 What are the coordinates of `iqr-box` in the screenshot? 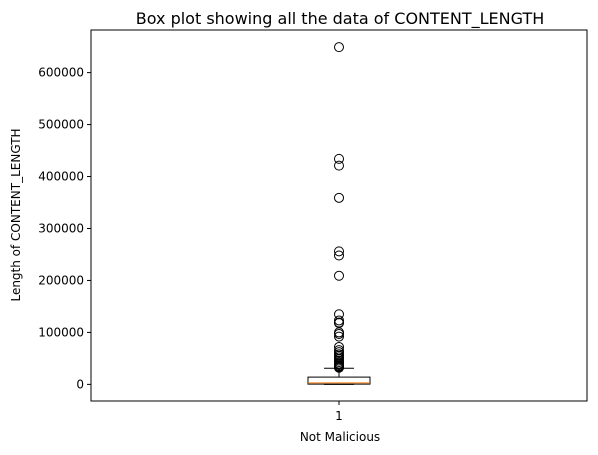 It's located at (339, 380).